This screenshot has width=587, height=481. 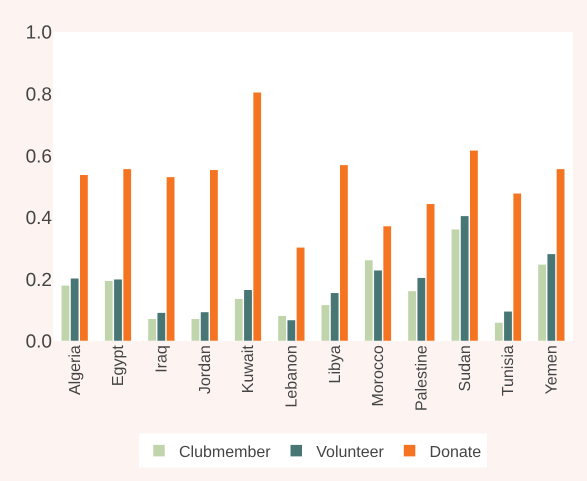 I want to click on x-tick-label: Palestine, so click(x=422, y=378).